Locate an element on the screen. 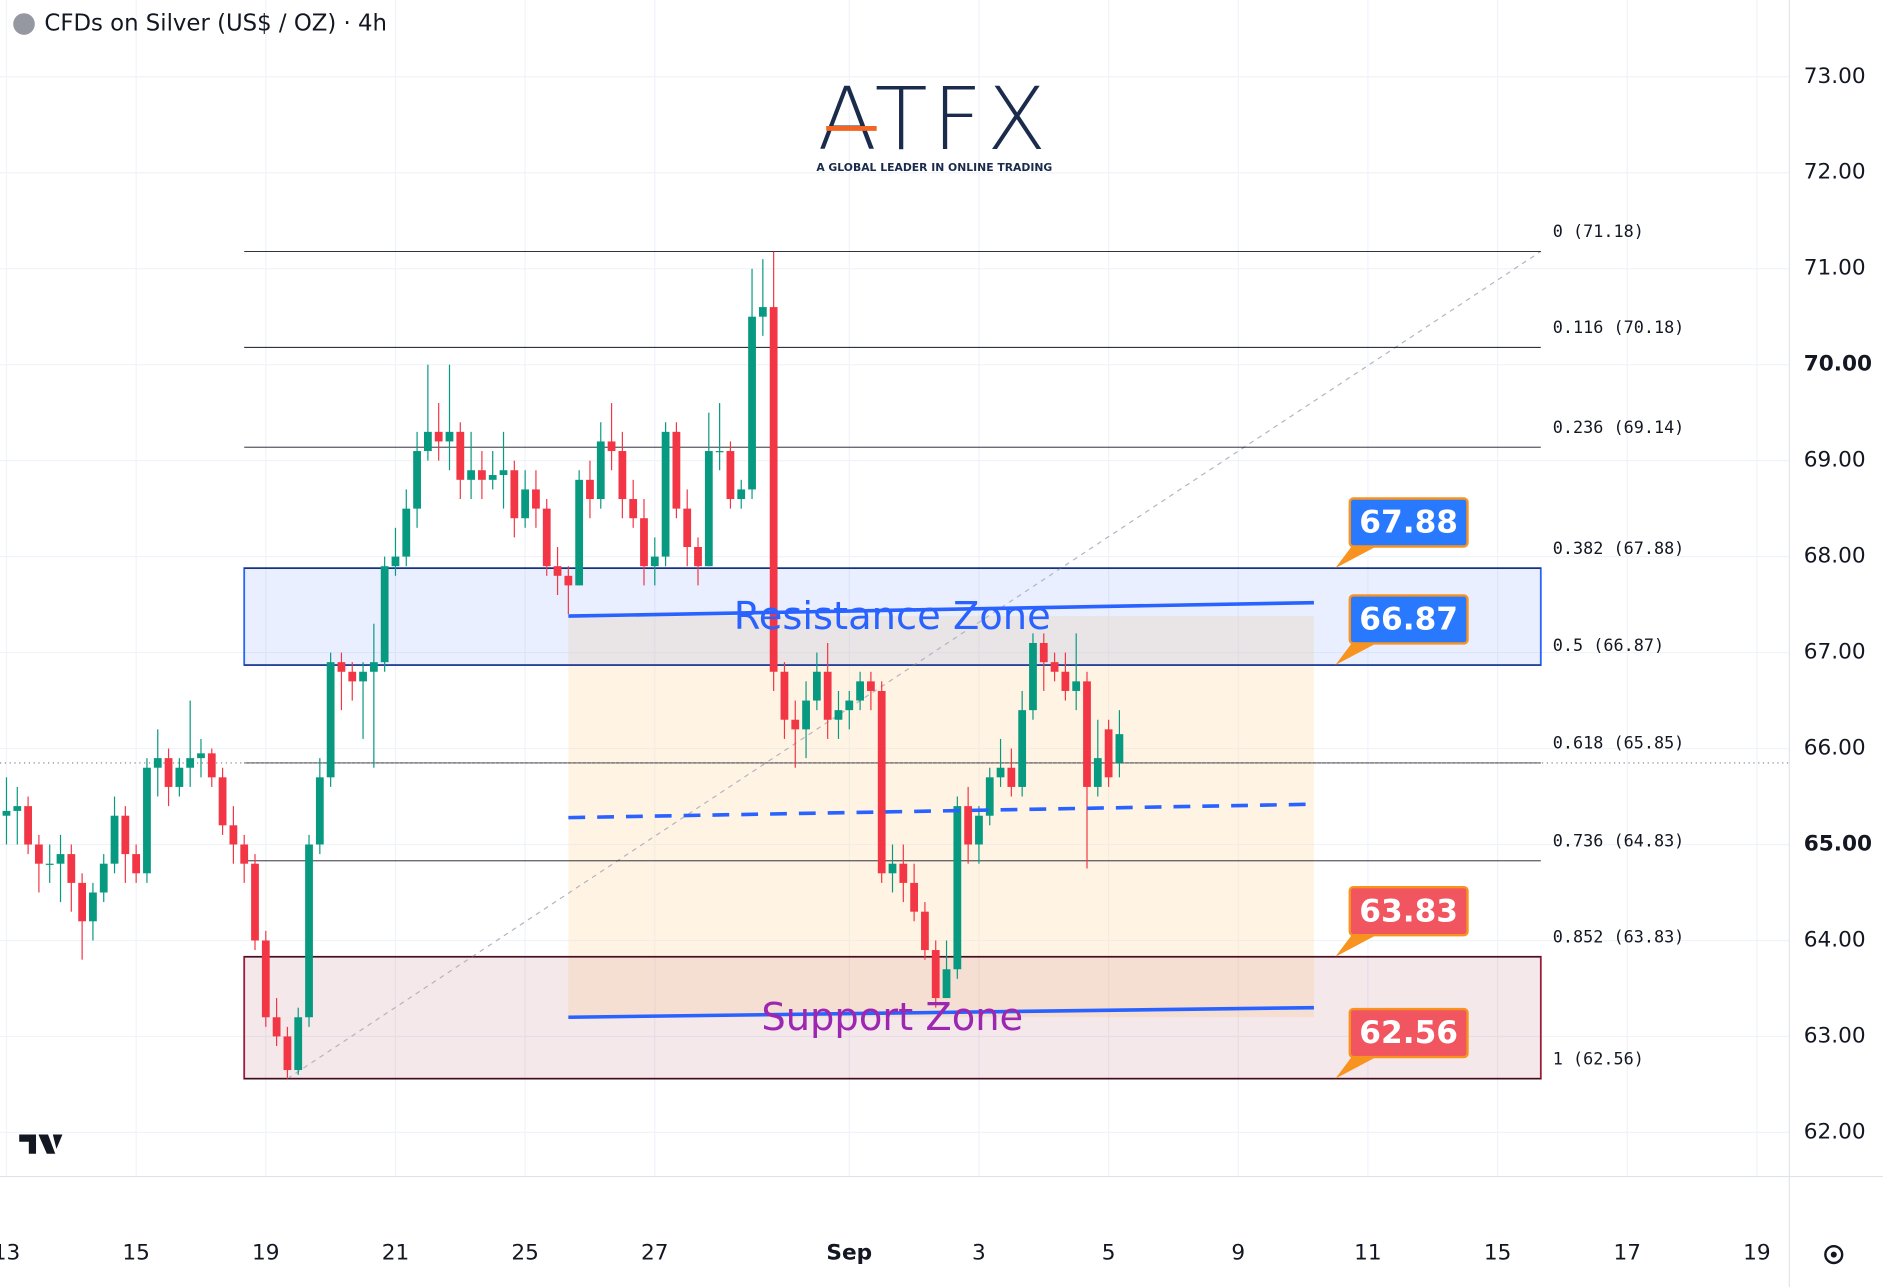 This screenshot has width=1883, height=1287. x-tick-label: Sep is located at coordinates (849, 1252).